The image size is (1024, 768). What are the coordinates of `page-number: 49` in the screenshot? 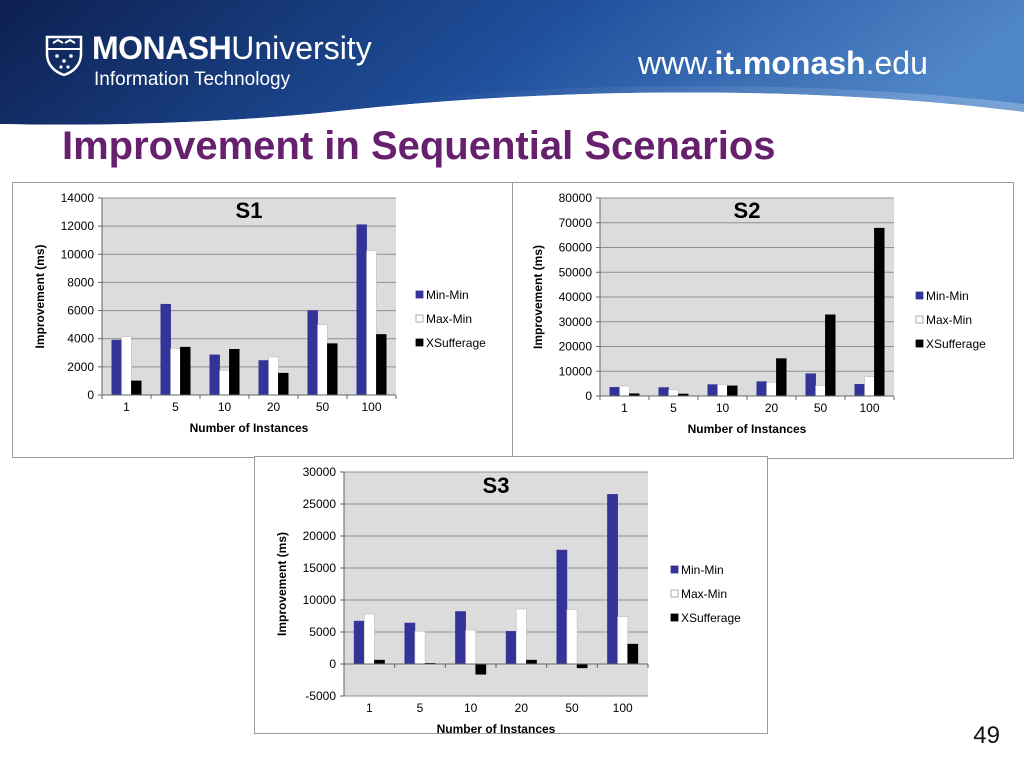 It's located at (986, 735).